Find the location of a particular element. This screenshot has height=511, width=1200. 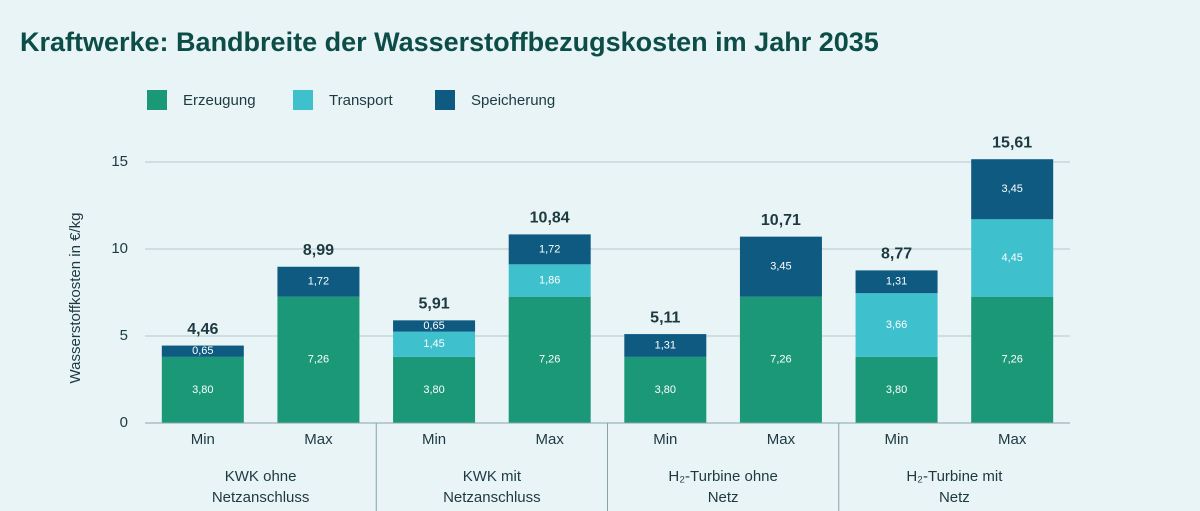

legend-label: Transport is located at coordinates (361, 100).